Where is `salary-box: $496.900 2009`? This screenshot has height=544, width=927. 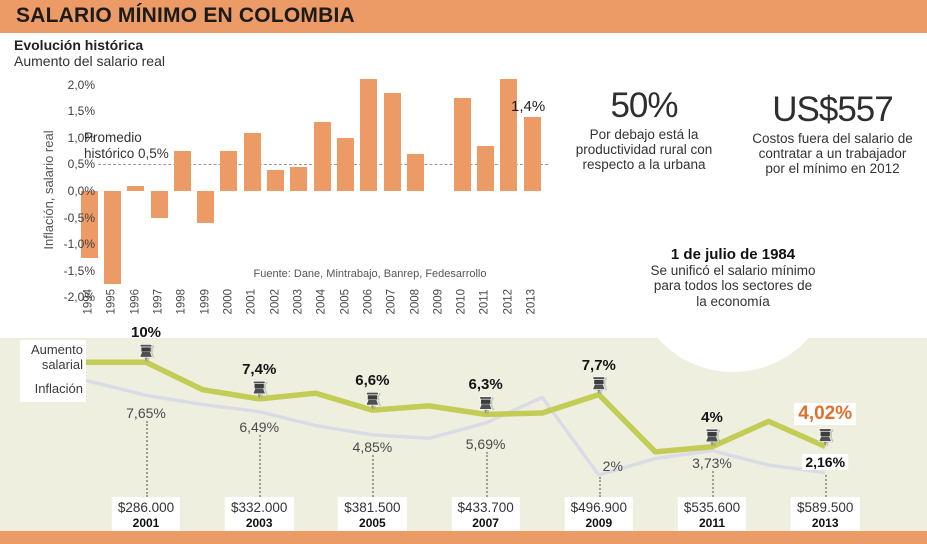
salary-box: $496.900 2009 is located at coordinates (598, 514).